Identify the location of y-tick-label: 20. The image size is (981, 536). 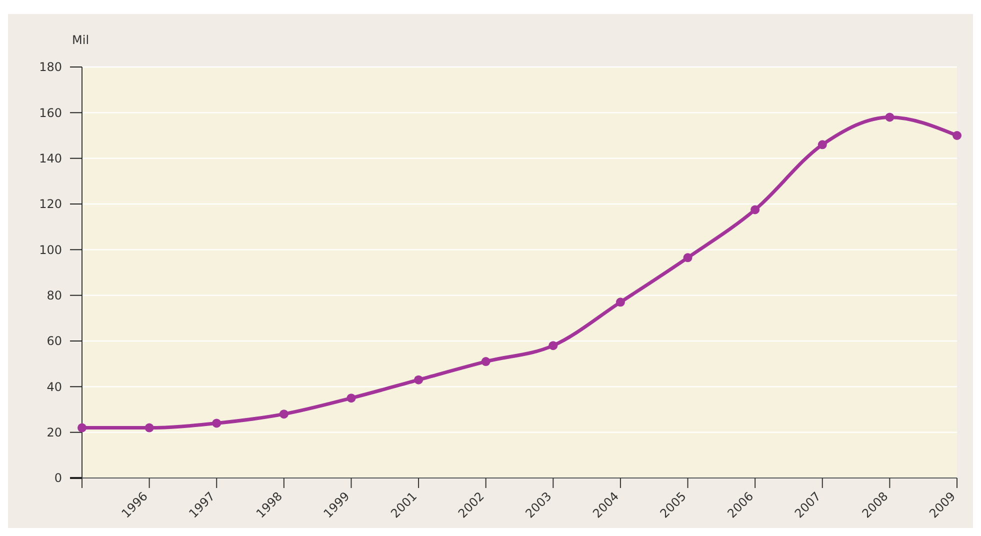
(54, 433).